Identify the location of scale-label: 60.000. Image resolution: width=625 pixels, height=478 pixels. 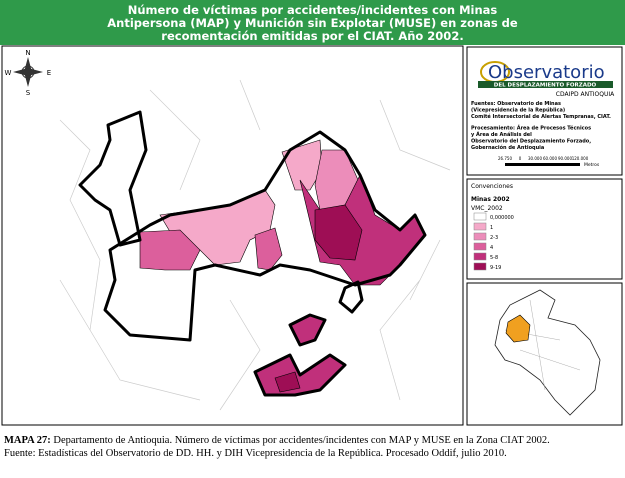
(550, 158).